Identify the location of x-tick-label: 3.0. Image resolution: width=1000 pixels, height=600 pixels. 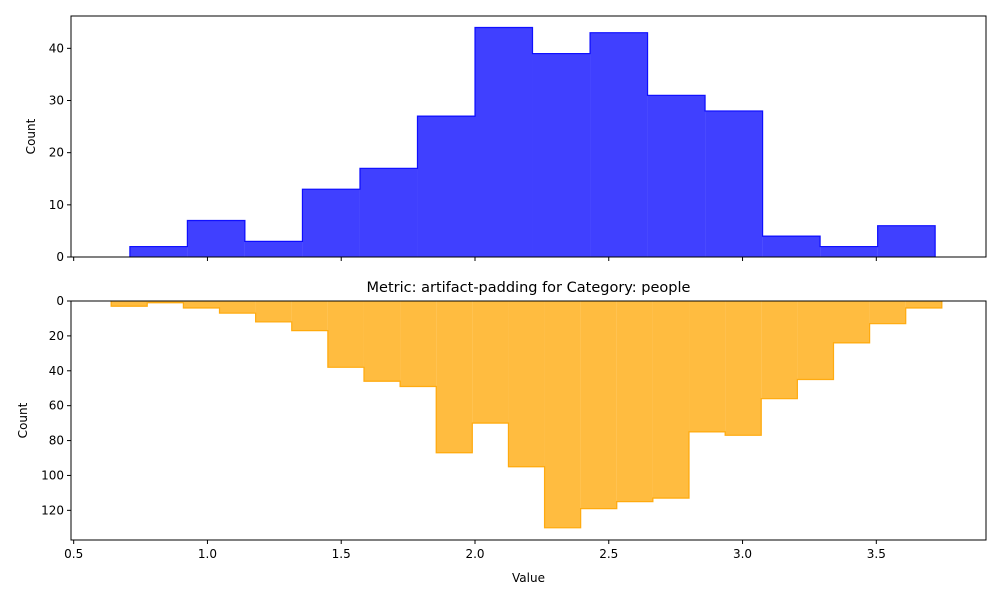
(742, 554).